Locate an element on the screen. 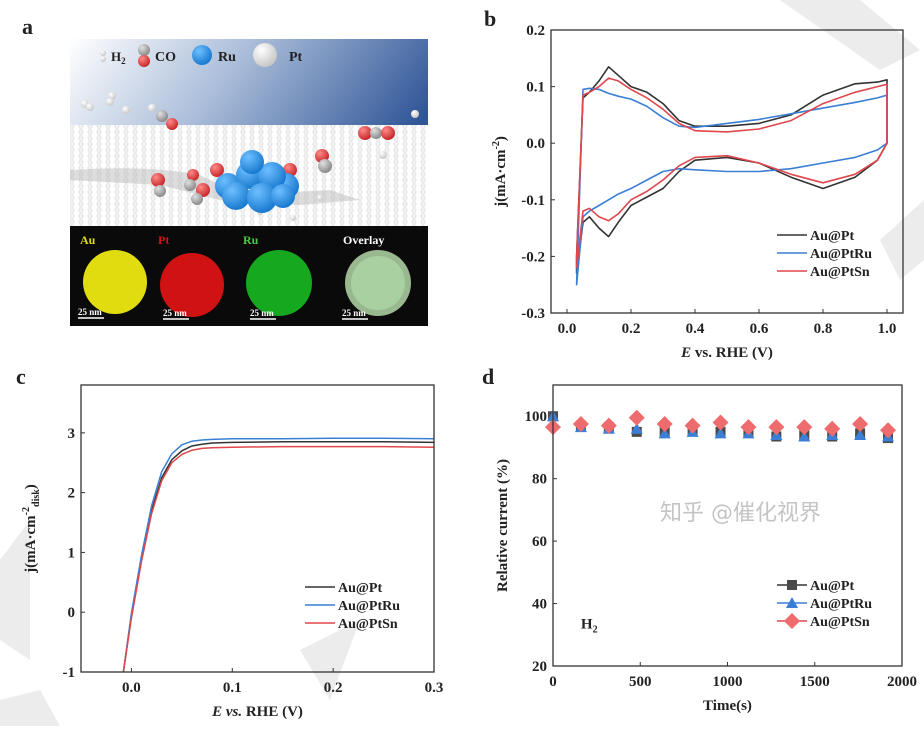 This screenshot has width=924, height=731. scale-bar-label: 25 nm is located at coordinates (175, 313).